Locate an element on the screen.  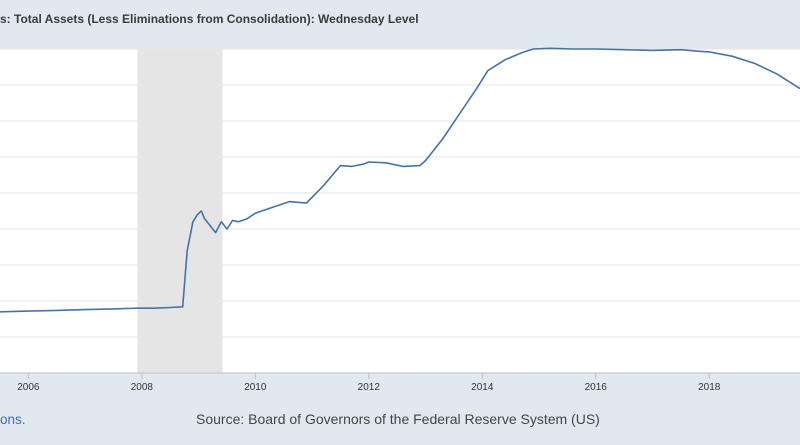
x-tick-label: 2016 is located at coordinates (596, 387).